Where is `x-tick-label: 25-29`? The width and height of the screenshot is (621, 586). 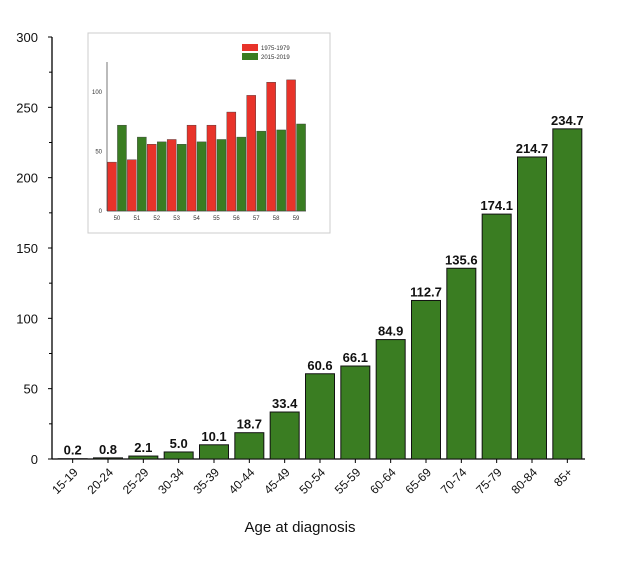
x-tick-label: 25-29 is located at coordinates (136, 481).